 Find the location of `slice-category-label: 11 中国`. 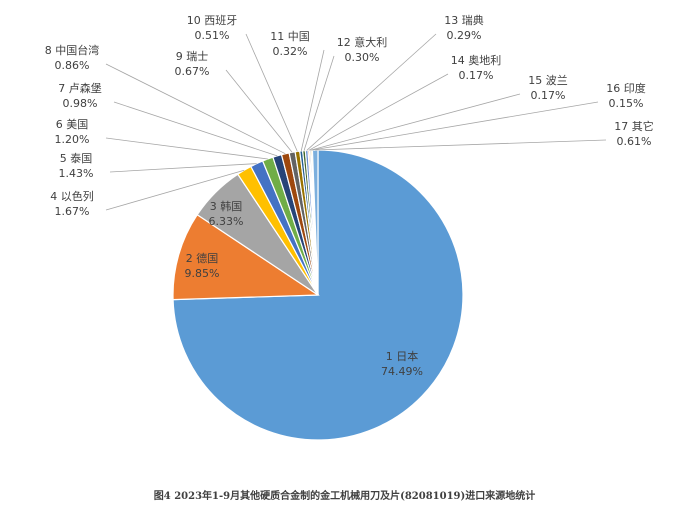

slice-category-label: 11 中国 is located at coordinates (290, 36).